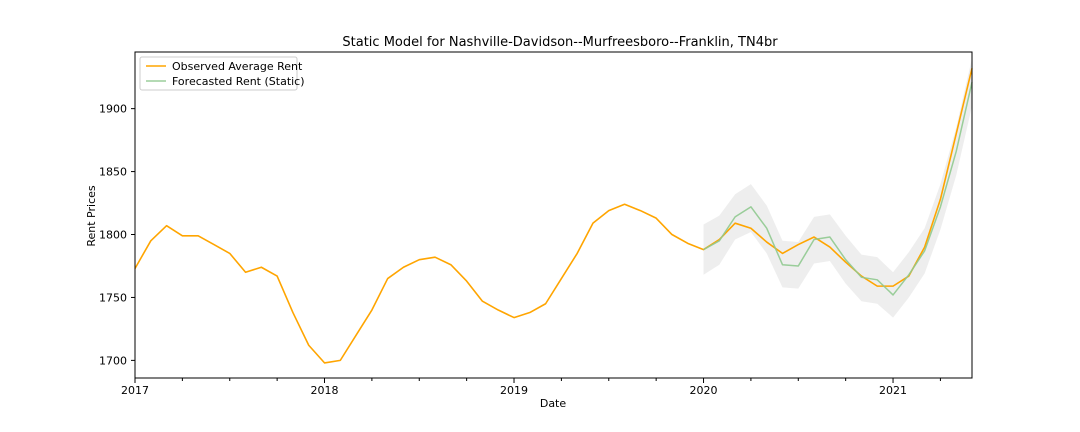 This screenshot has width=1080, height=432. Describe the element at coordinates (237, 66) in the screenshot. I see `legend-label: Observed Average Rent` at that location.